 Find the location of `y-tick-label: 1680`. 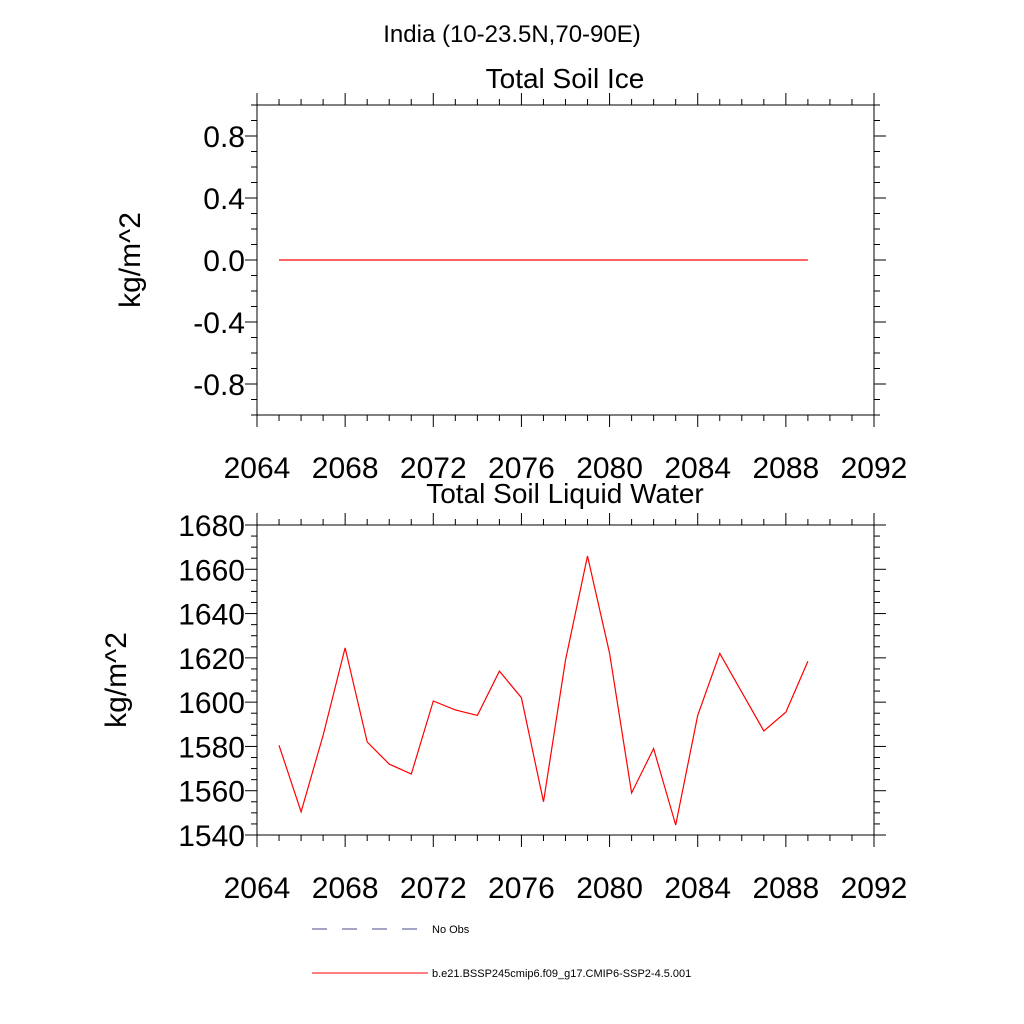

y-tick-label: 1680 is located at coordinates (211, 526).